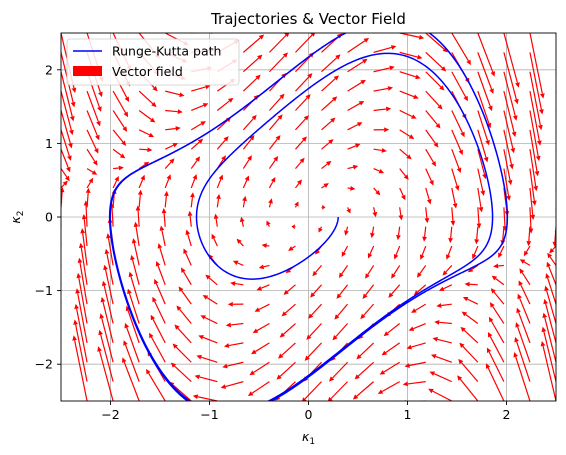 The height and width of the screenshot is (455, 566). I want to click on y-tick-label: 1, so click(49, 143).